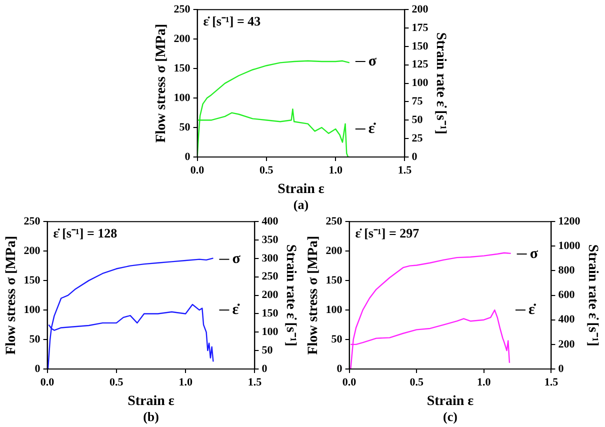 The height and width of the screenshot is (427, 605). What do you see at coordinates (418, 102) in the screenshot?
I see `y2-tick-label: 75` at bounding box center [418, 102].